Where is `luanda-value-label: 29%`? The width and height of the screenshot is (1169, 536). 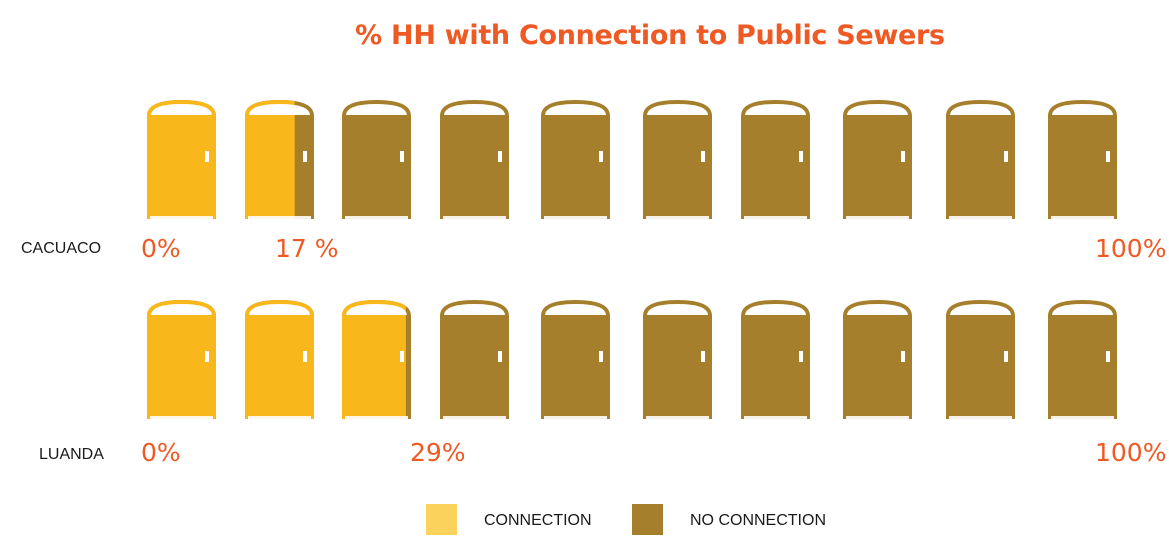
luanda-value-label: 29% is located at coordinates (438, 452).